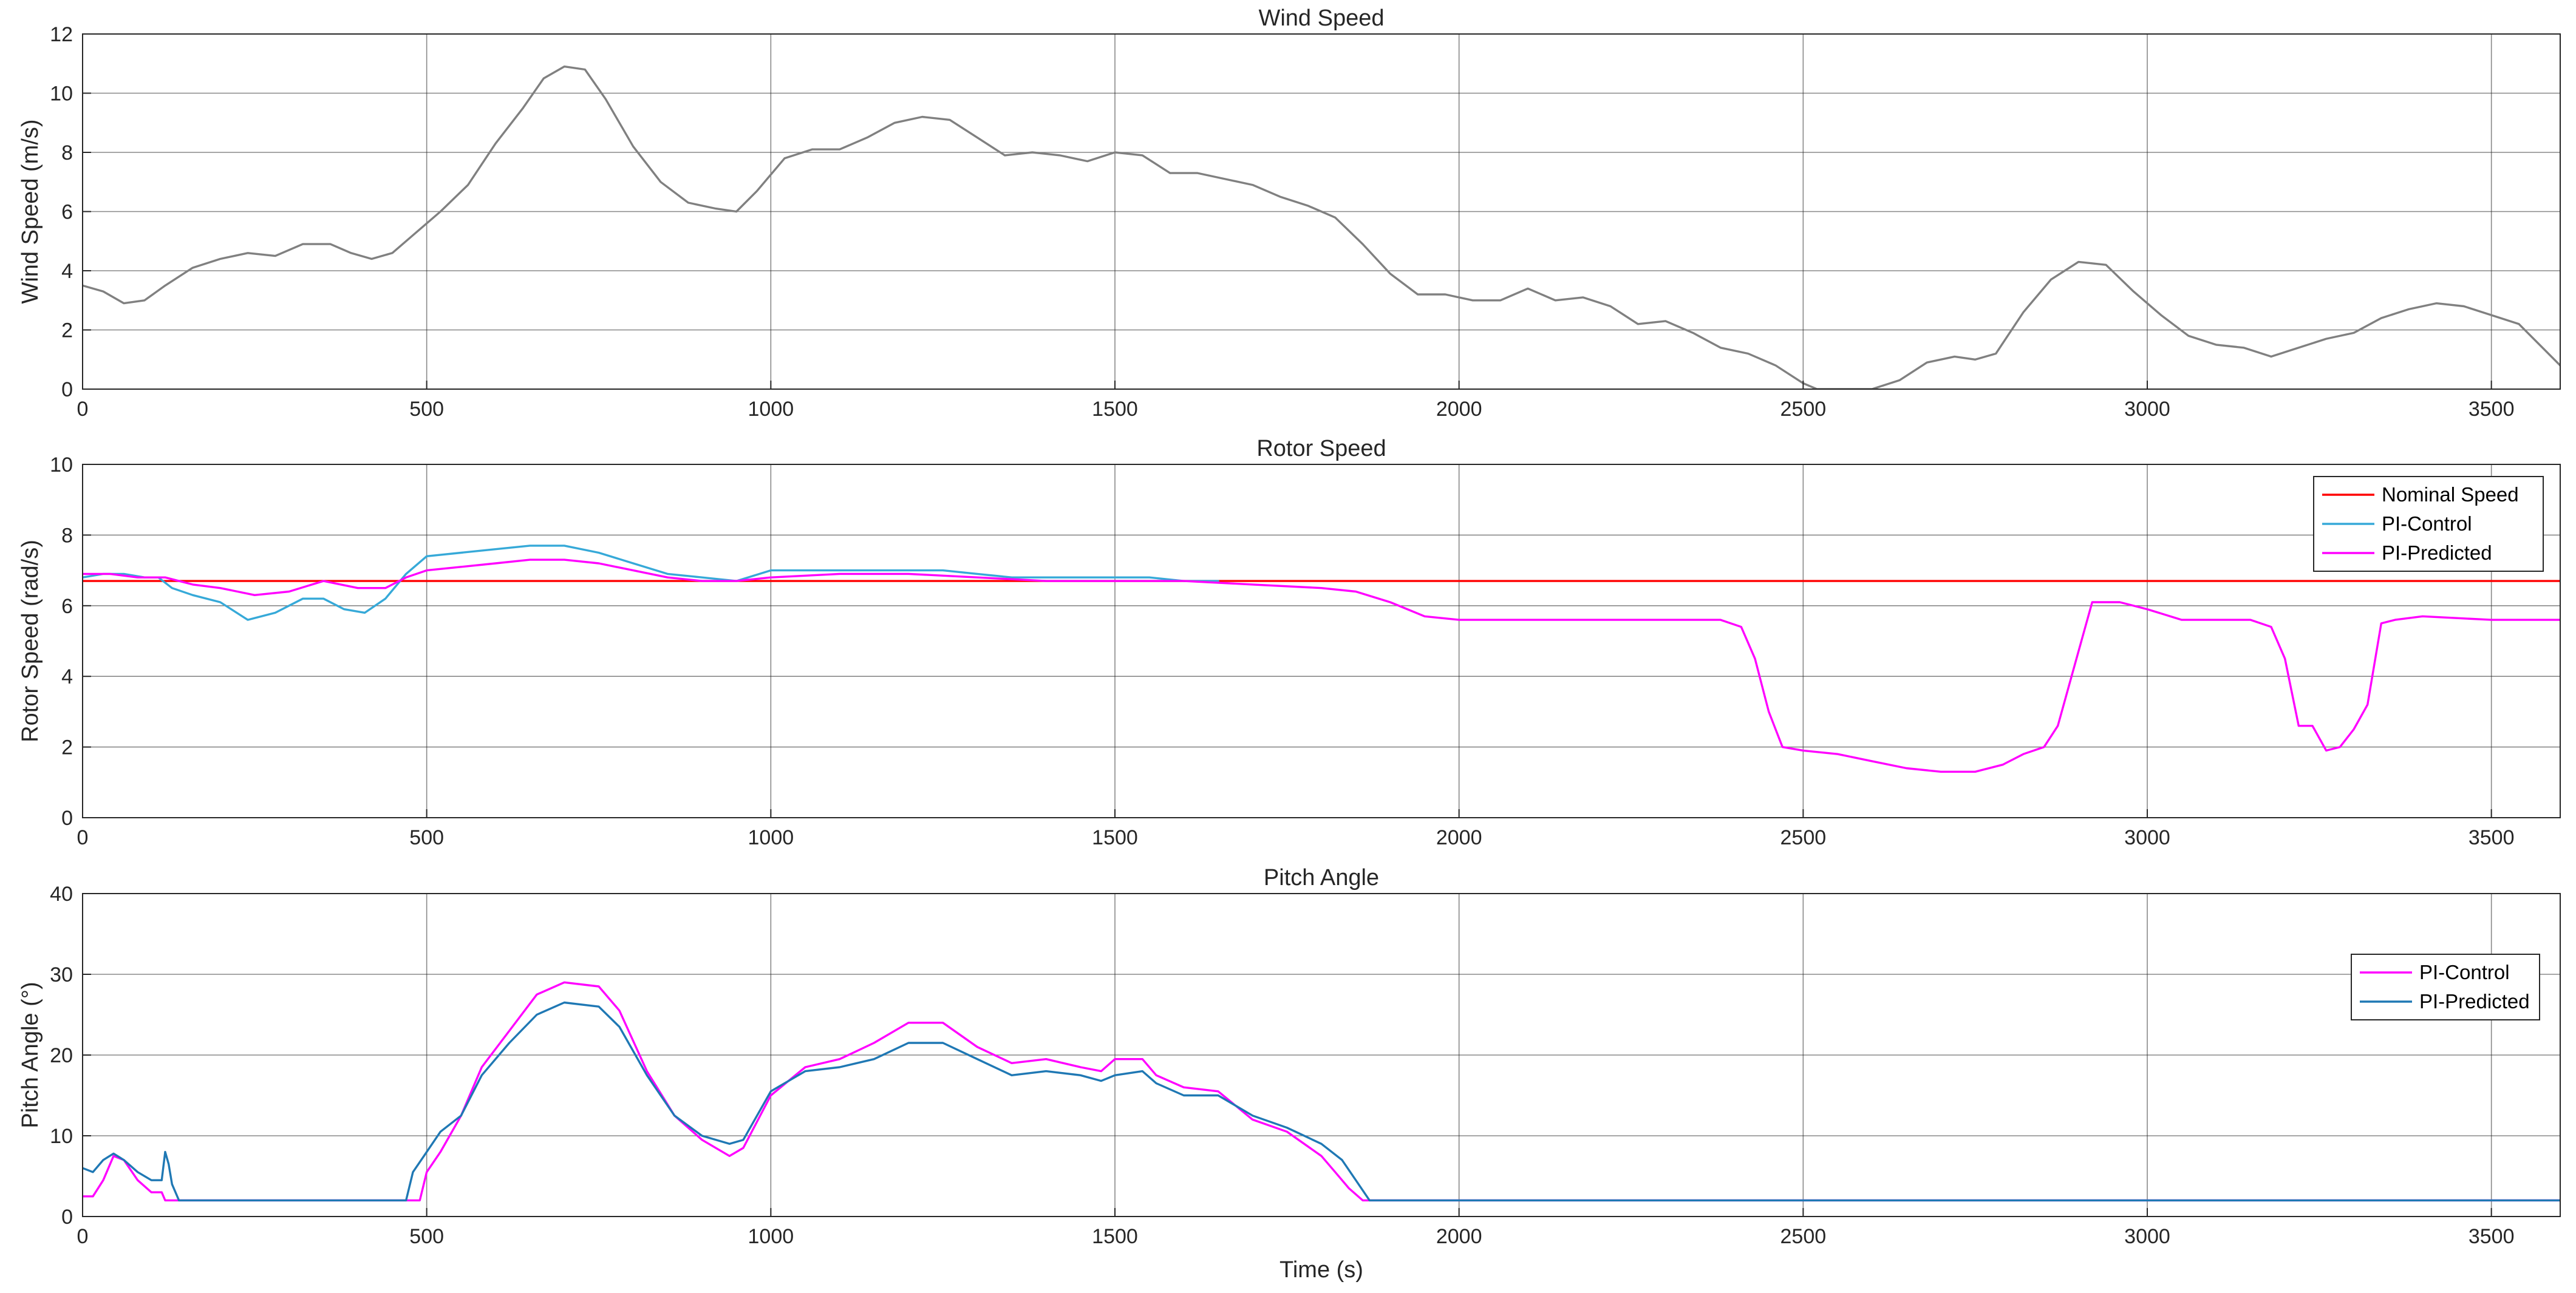 The image size is (2576, 1293). Describe the element at coordinates (62, 1055) in the screenshot. I see `y-tick-label: 20` at that location.